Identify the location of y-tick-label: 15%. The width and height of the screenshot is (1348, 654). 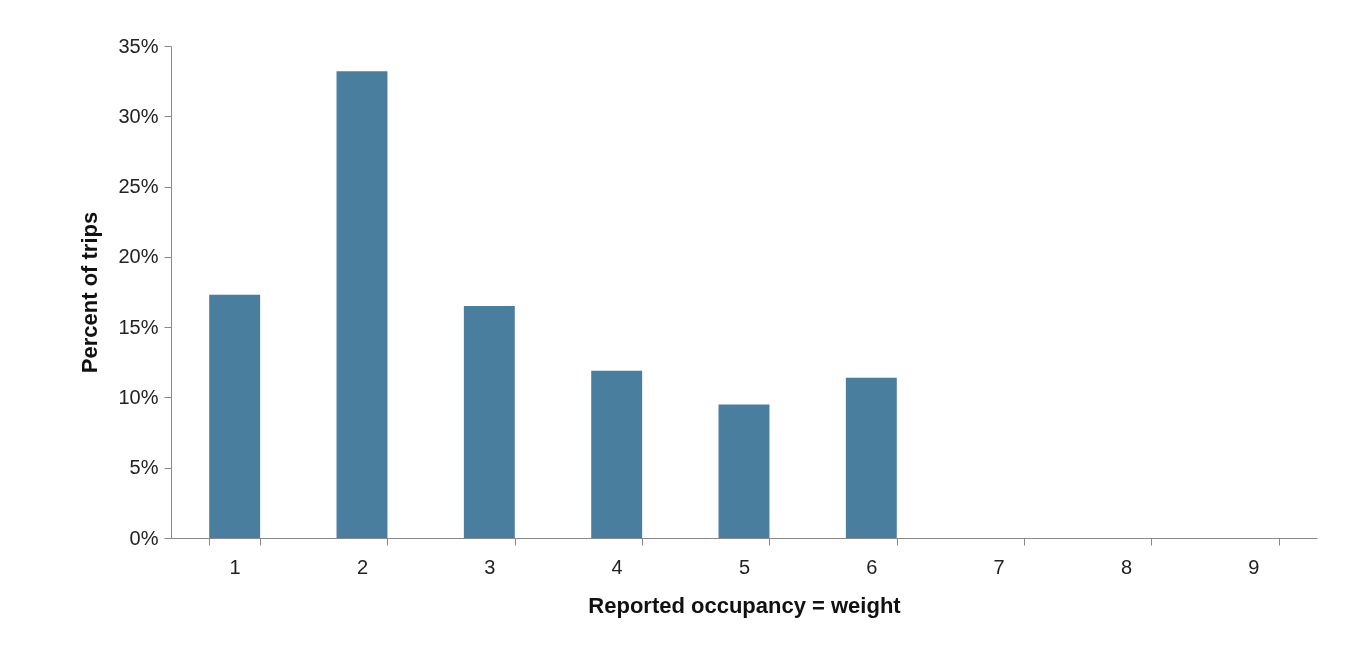
(138, 326).